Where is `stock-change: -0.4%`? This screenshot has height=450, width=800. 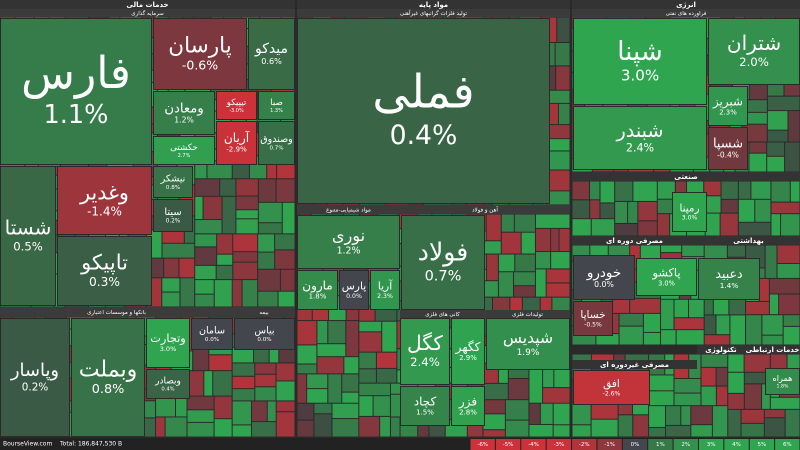 stock-change: -0.4% is located at coordinates (728, 155).